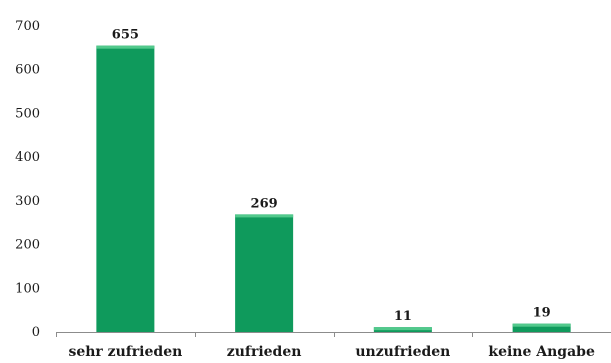  Describe the element at coordinates (403, 316) in the screenshot. I see `bar-value-label: 11` at that location.